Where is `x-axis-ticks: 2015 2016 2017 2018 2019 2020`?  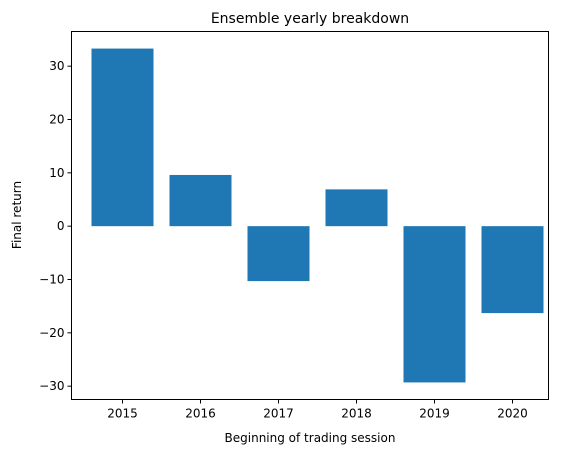 x-axis-ticks: 2015 2016 2017 2018 2019 2020 is located at coordinates (317, 410).